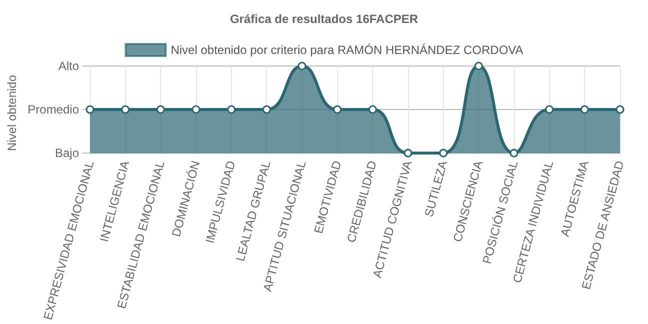 This screenshot has width=648, height=324. Describe the element at coordinates (347, 50) in the screenshot. I see `legend-label: Nivel obtenido por criterio para RAMÓN HERNÁNDEZ CORDOVA` at that location.